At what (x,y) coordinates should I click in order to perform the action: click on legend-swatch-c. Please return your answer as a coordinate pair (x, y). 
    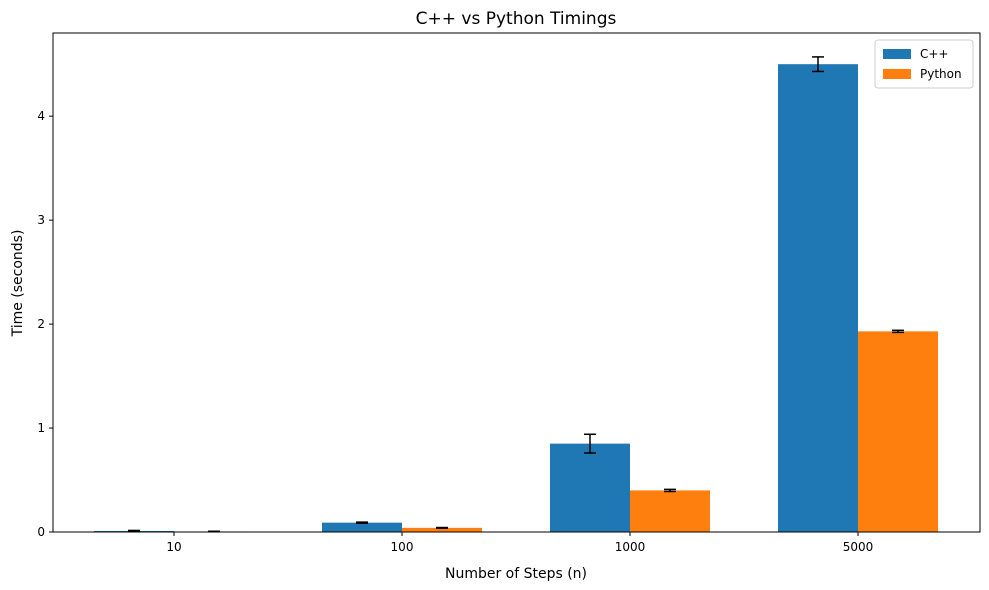
    Looking at the image, I should click on (897, 54).